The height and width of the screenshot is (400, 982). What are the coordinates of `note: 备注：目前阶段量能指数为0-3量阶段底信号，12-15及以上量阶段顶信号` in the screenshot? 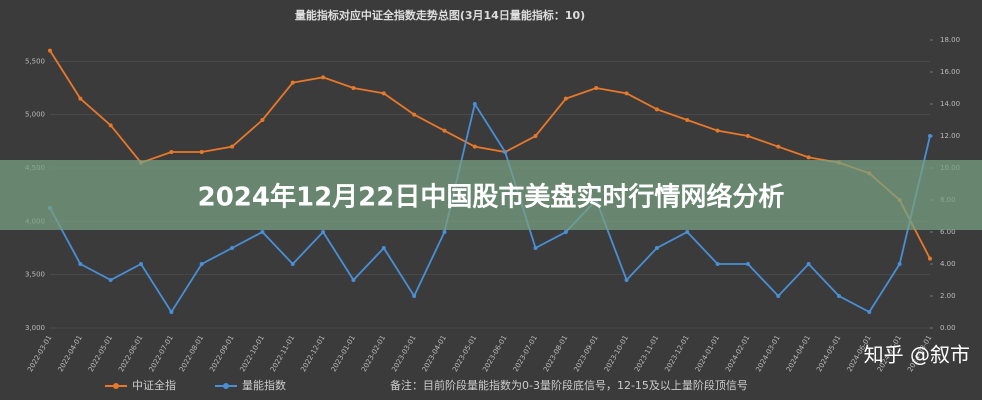 It's located at (569, 385).